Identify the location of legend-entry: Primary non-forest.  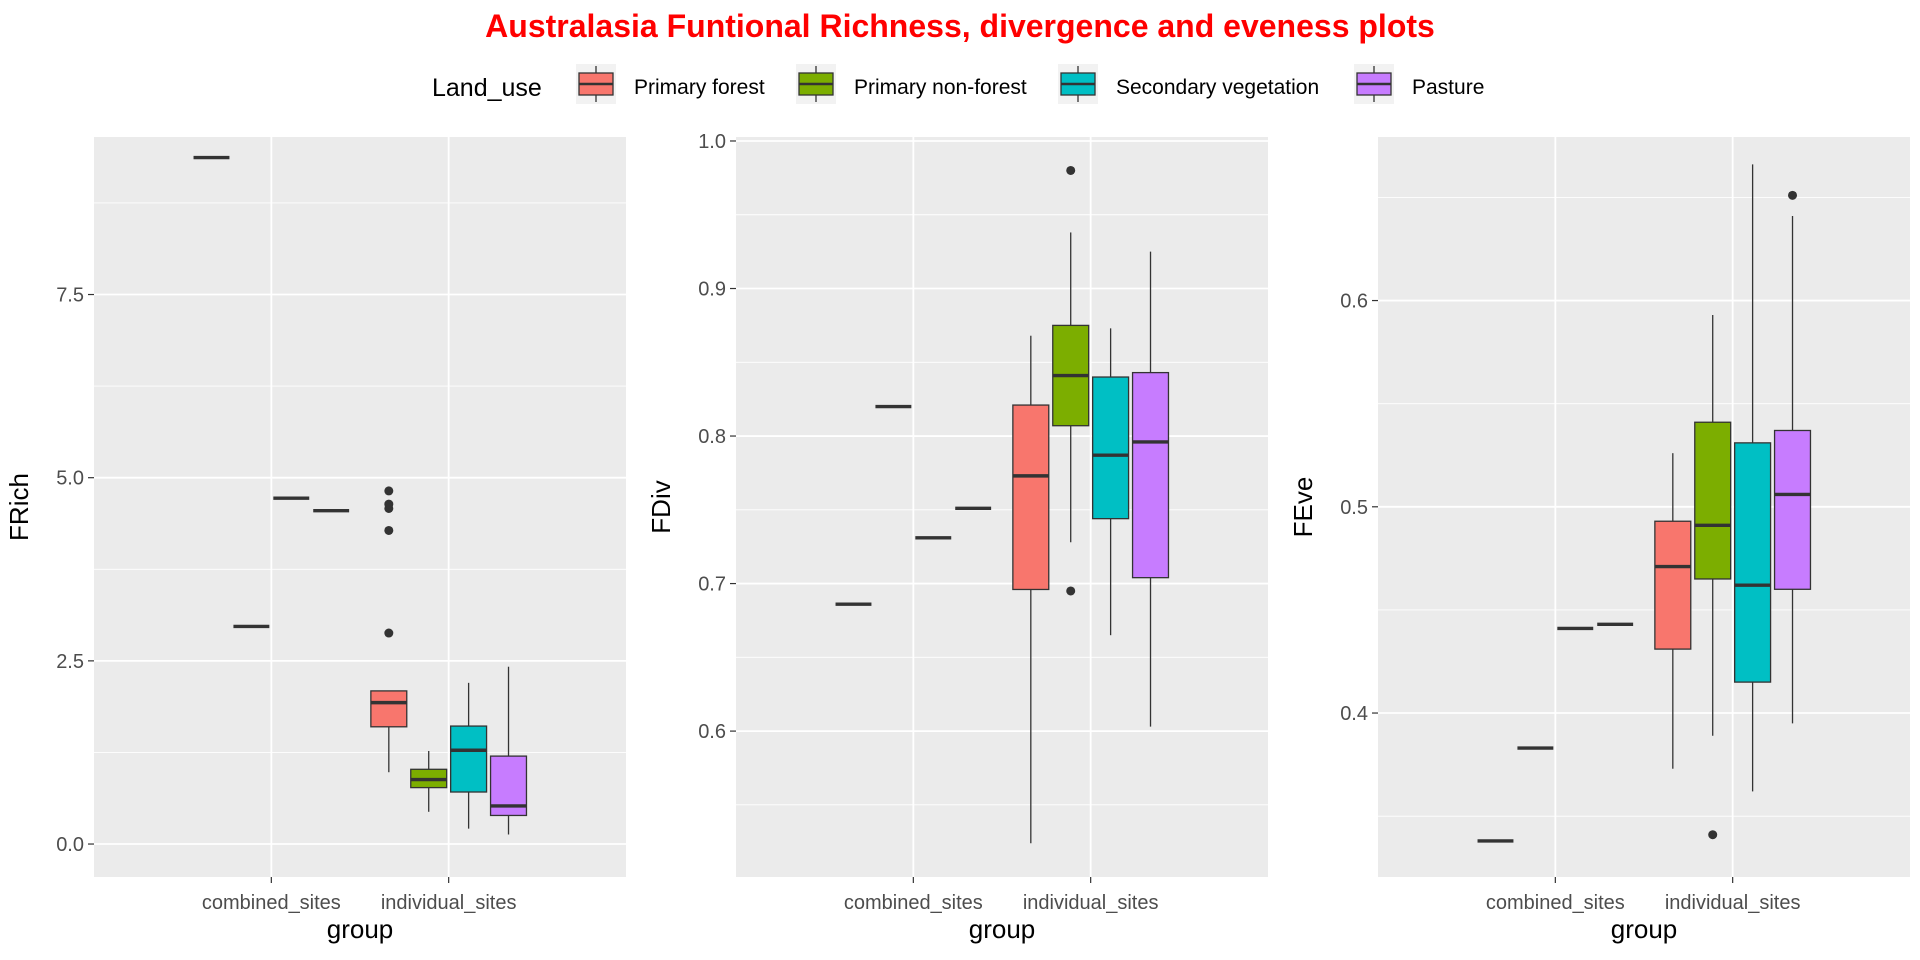
(911, 84).